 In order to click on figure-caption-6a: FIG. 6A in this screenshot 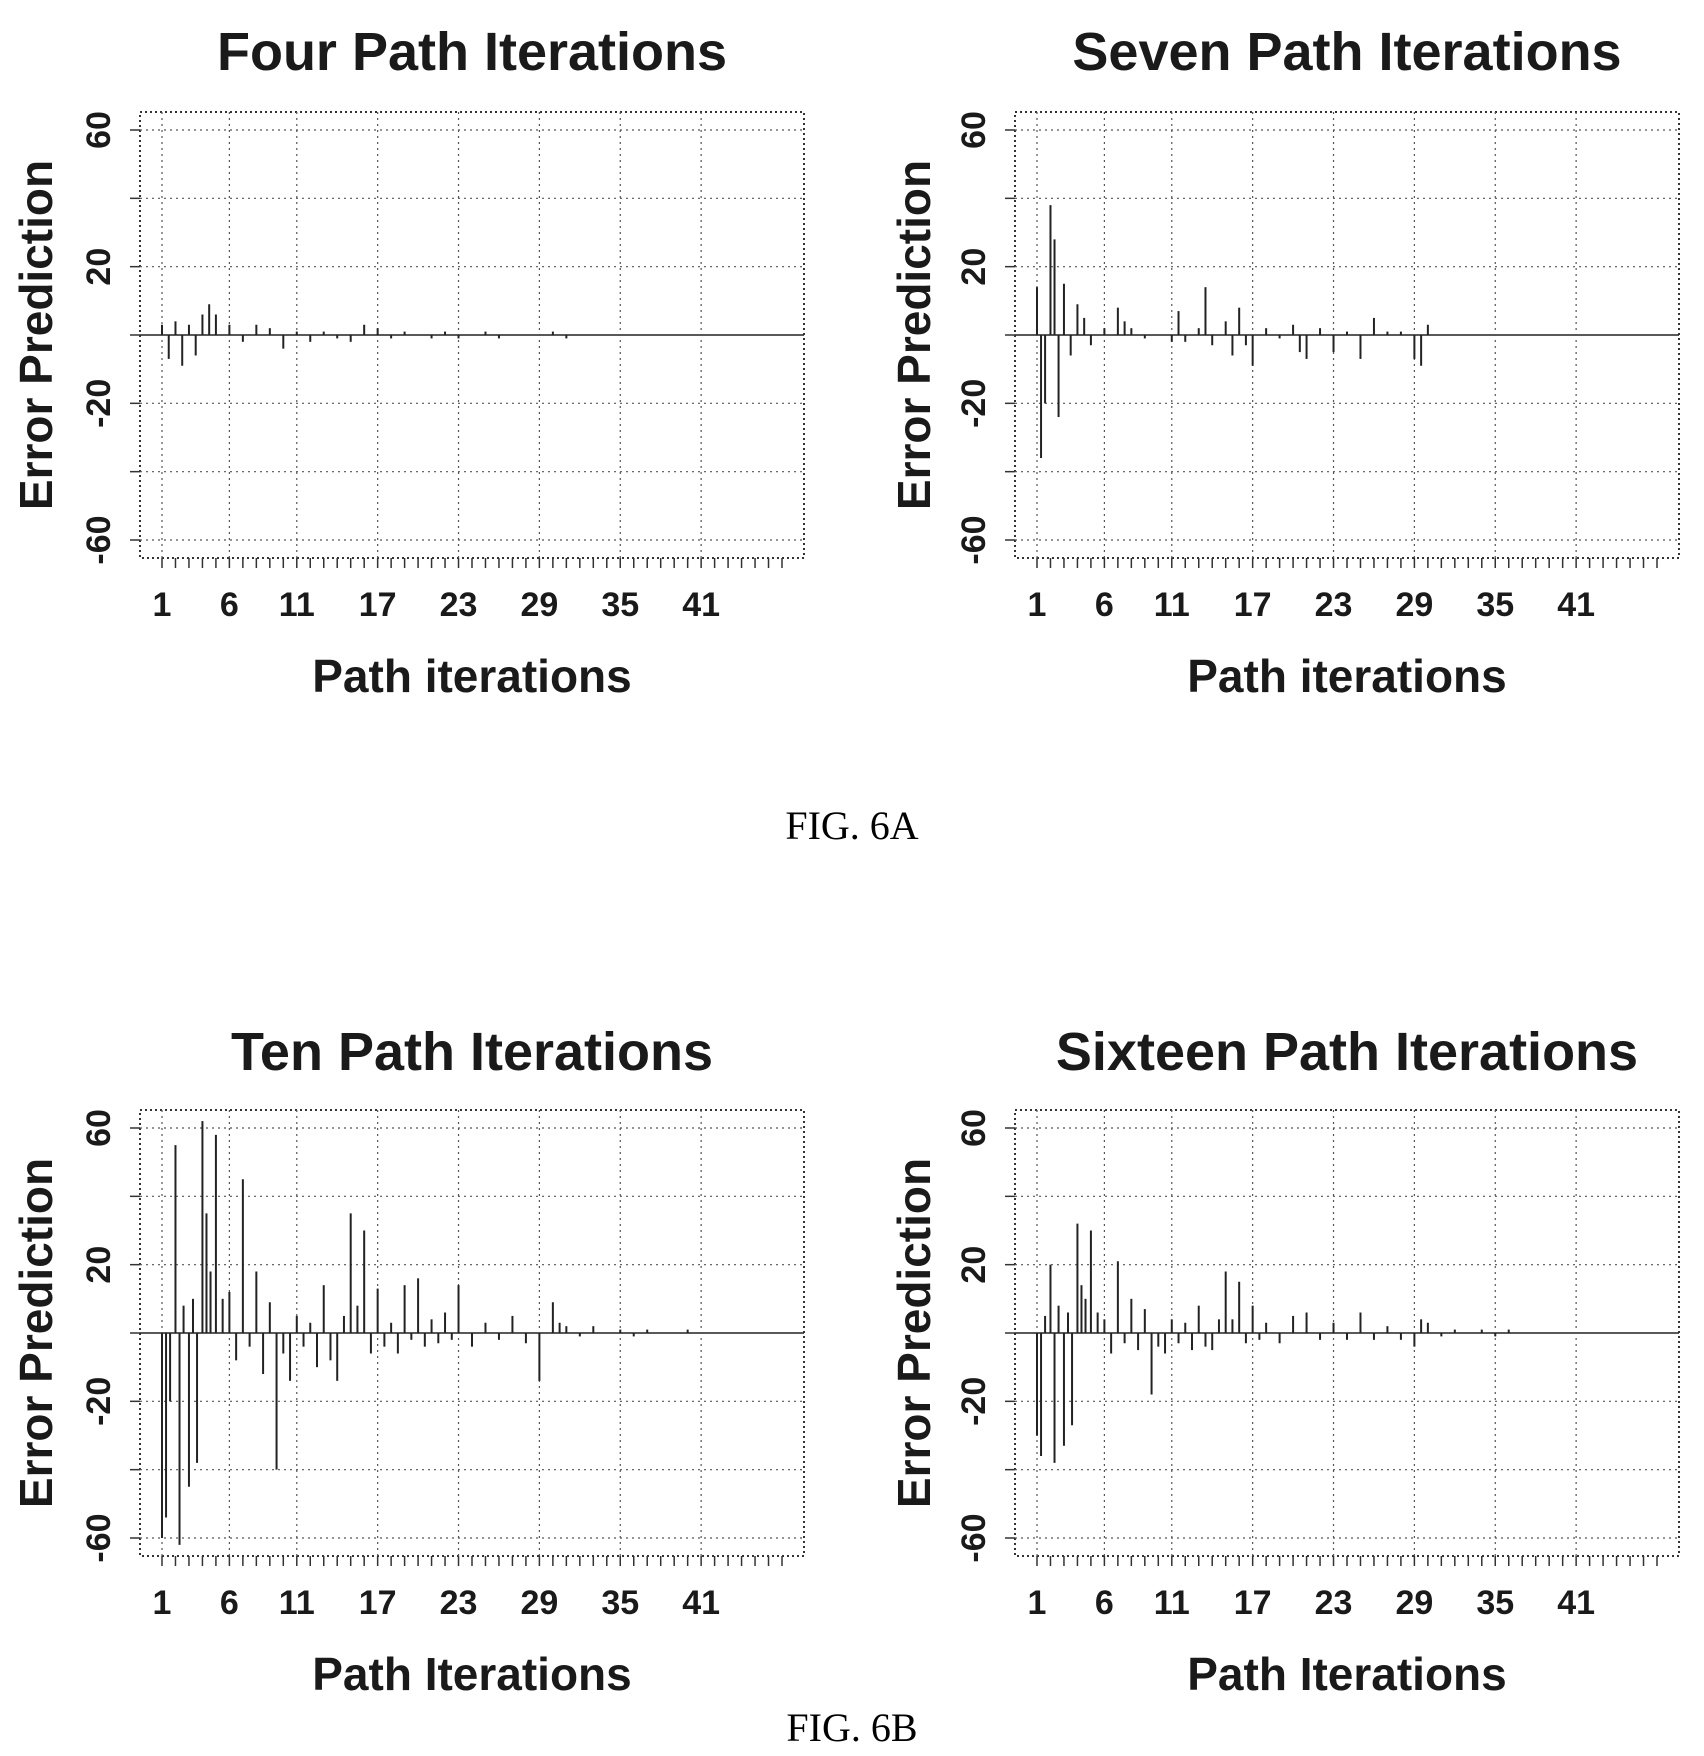, I will do `click(851, 825)`.